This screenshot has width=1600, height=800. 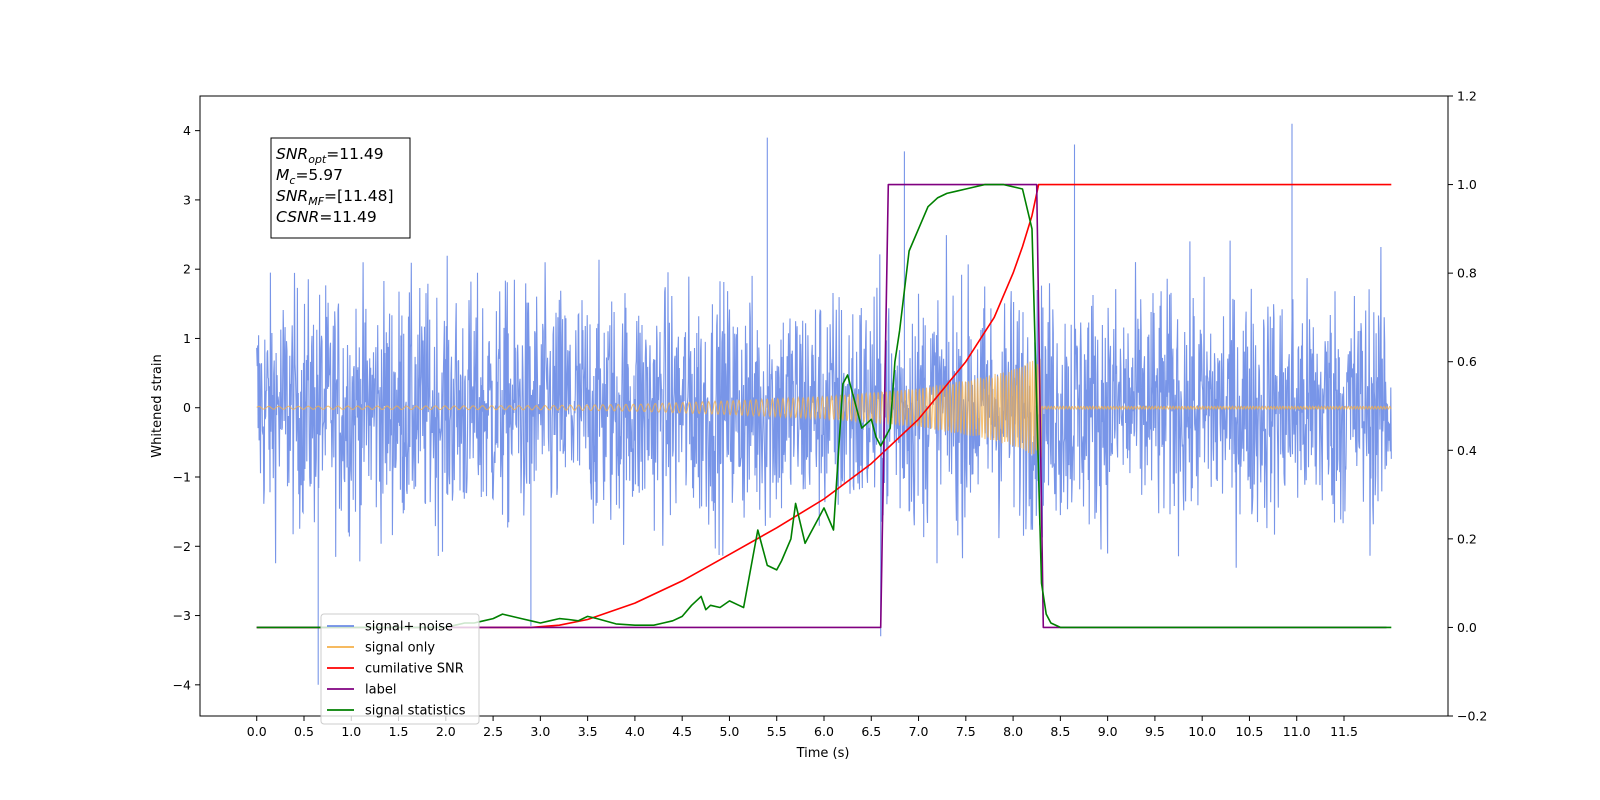 What do you see at coordinates (1467, 273) in the screenshot?
I see `y-tick-label-right: 0.8` at bounding box center [1467, 273].